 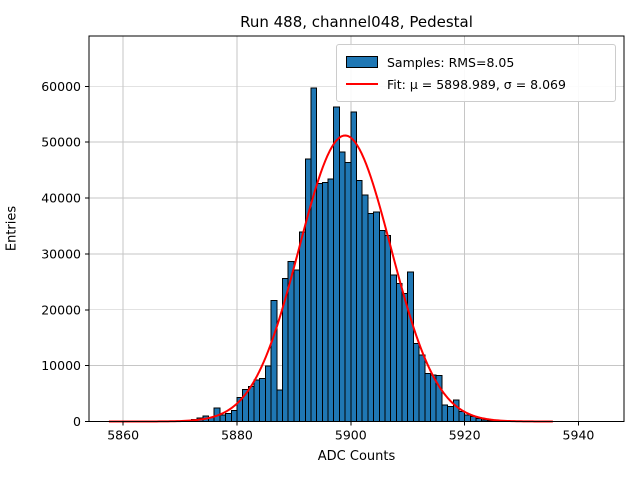 I want to click on x-tick-label: 5900, so click(x=351, y=435).